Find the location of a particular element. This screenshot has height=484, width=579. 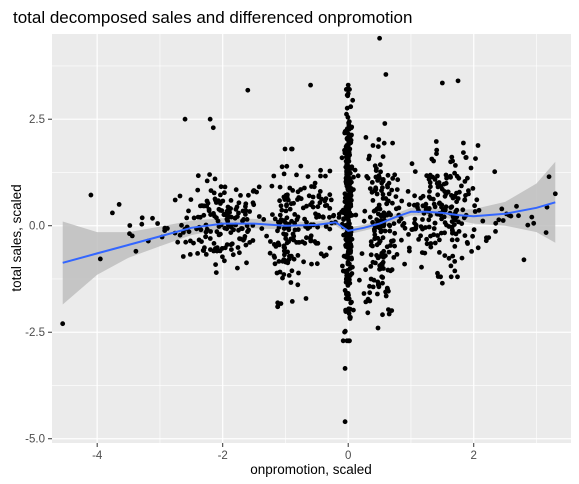

y-tick-label: 0.0 is located at coordinates (37, 227).